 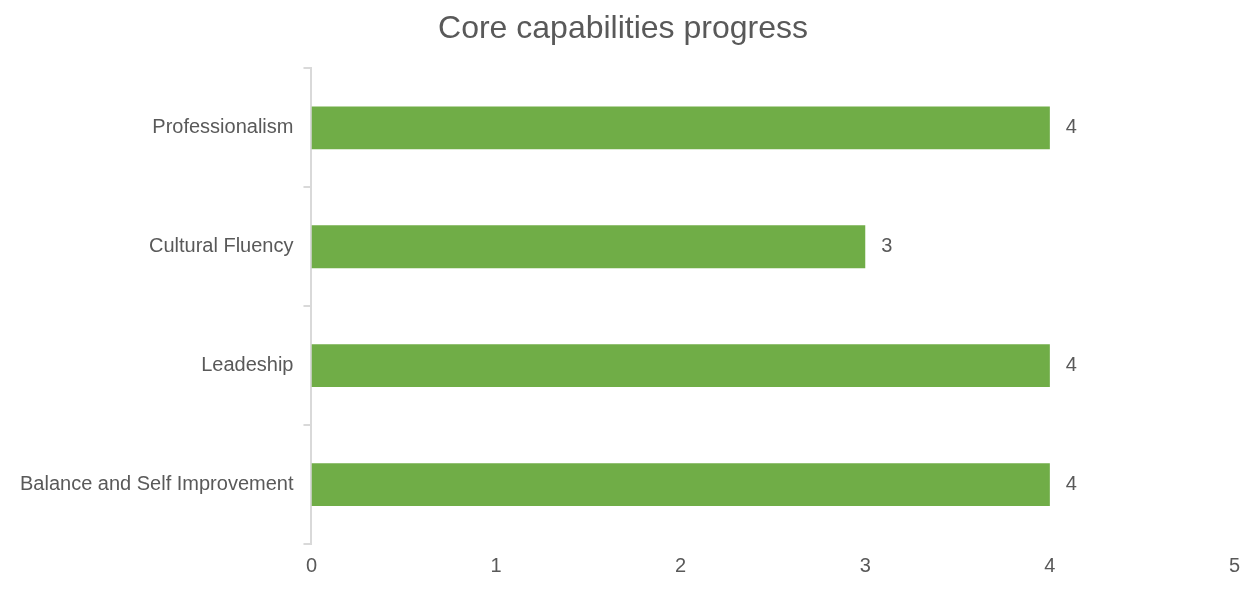 I want to click on y-tick-label: Professionalism, so click(x=223, y=126).